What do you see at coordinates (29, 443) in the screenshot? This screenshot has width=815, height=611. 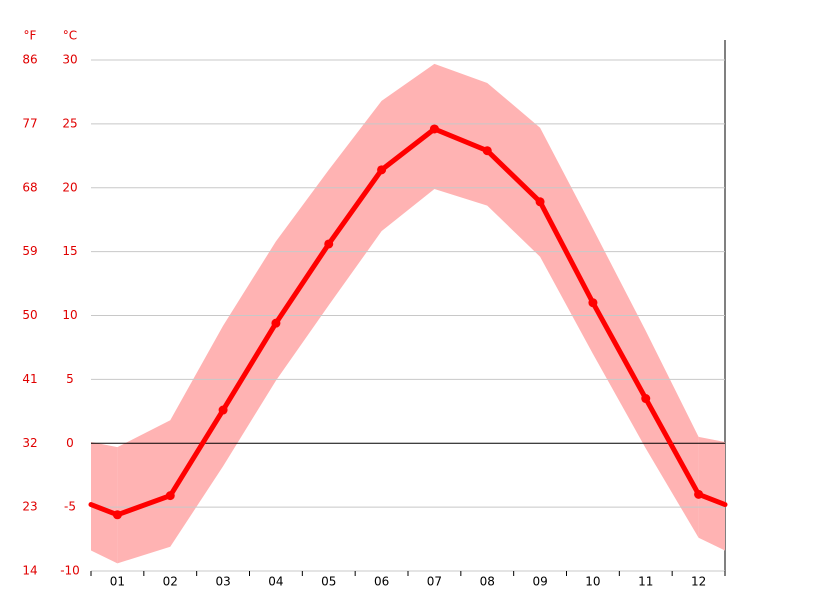 I see `y2-tick-label: 32` at bounding box center [29, 443].